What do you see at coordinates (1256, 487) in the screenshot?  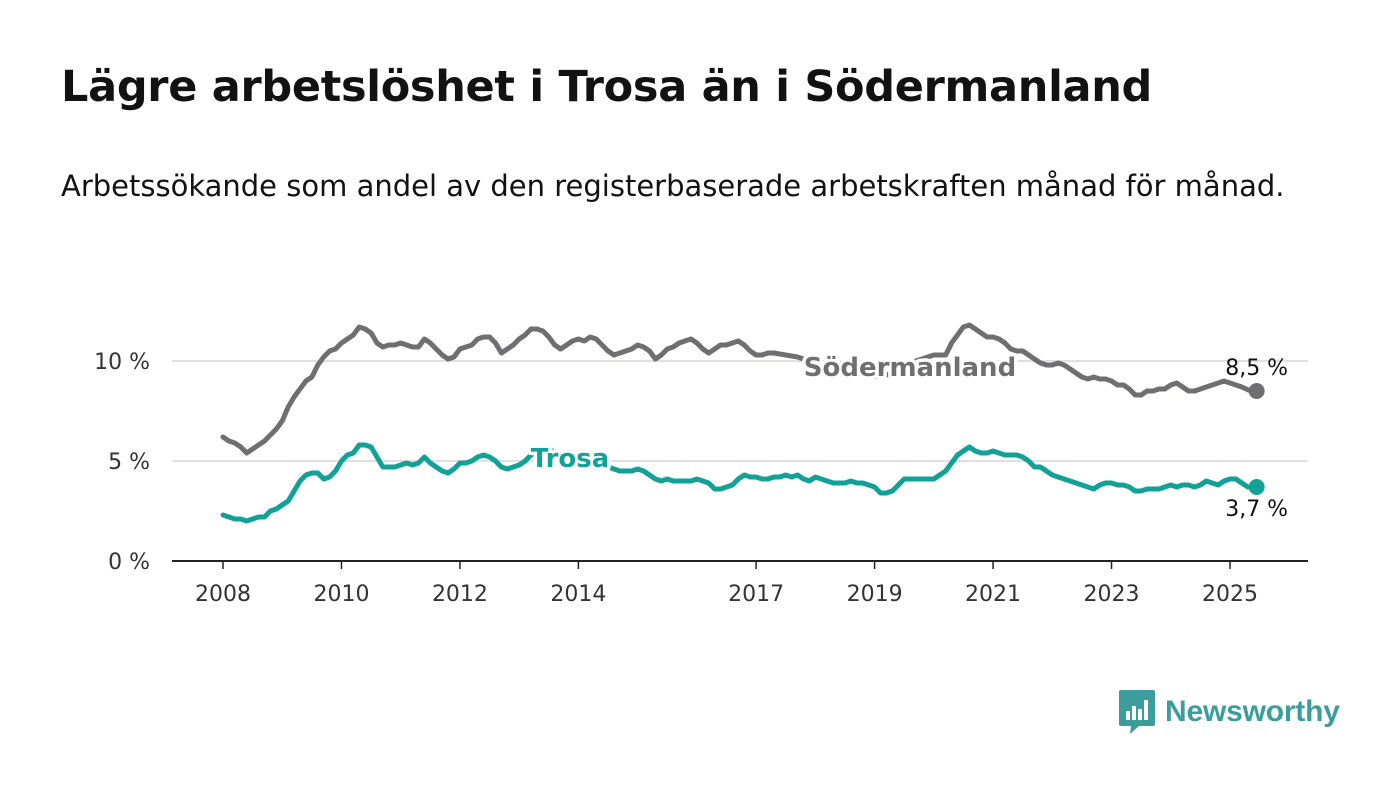 I see `end-marker-trosa` at bounding box center [1256, 487].